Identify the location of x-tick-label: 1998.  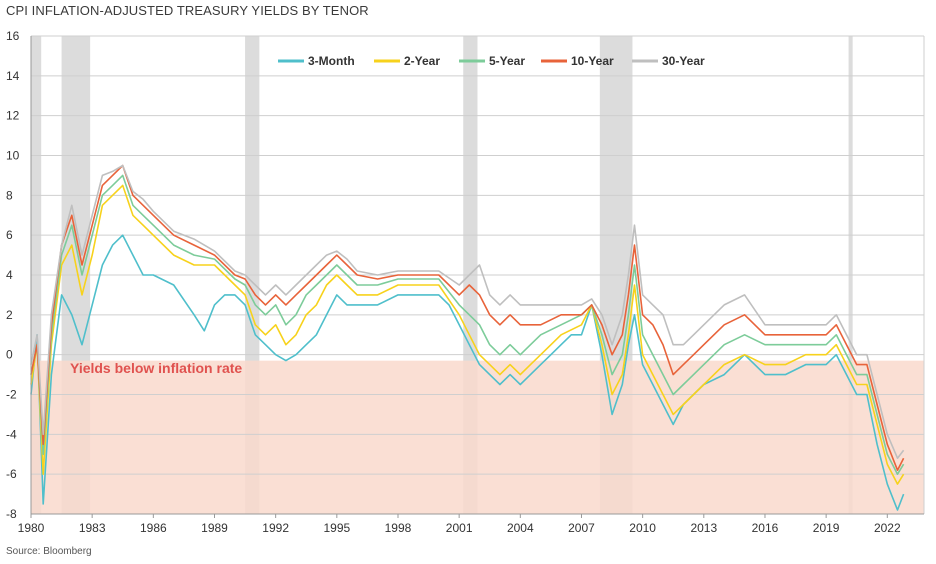
(398, 528).